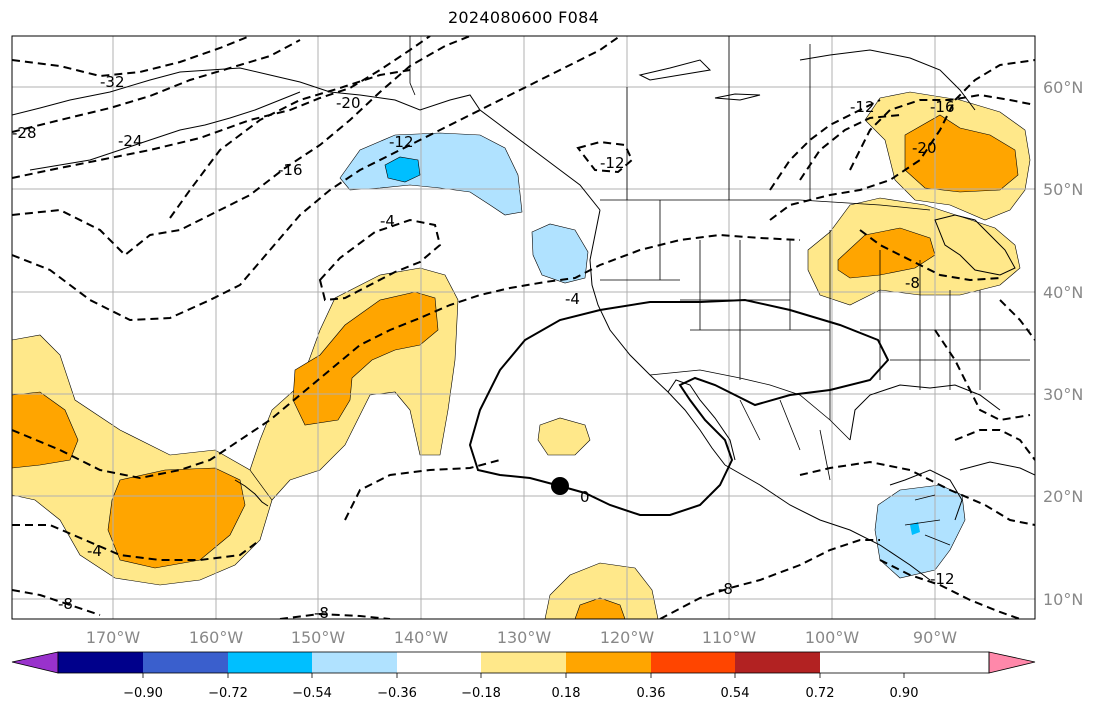  I want to click on contour-label: -32, so click(112, 82).